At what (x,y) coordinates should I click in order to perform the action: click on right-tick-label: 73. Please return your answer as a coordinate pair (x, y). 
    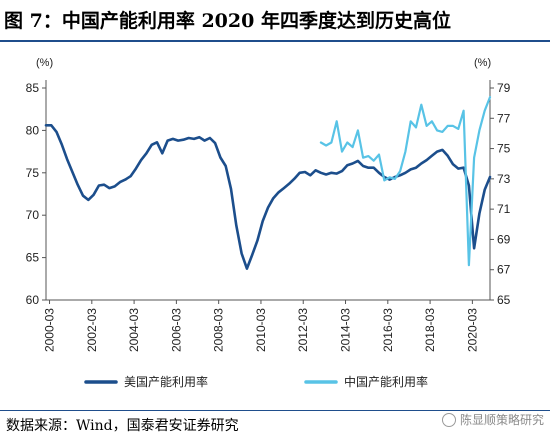
    Looking at the image, I should click on (504, 179).